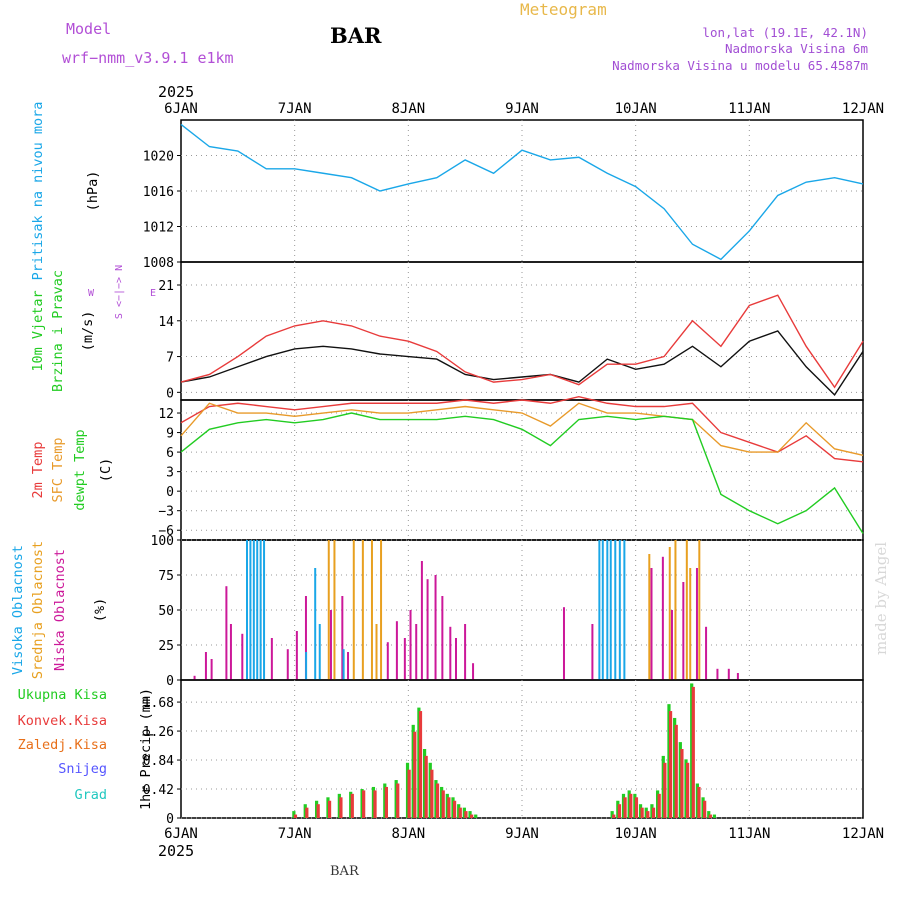 The width and height of the screenshot is (900, 904). I want to click on credit-label: made by Angel, so click(881, 598).